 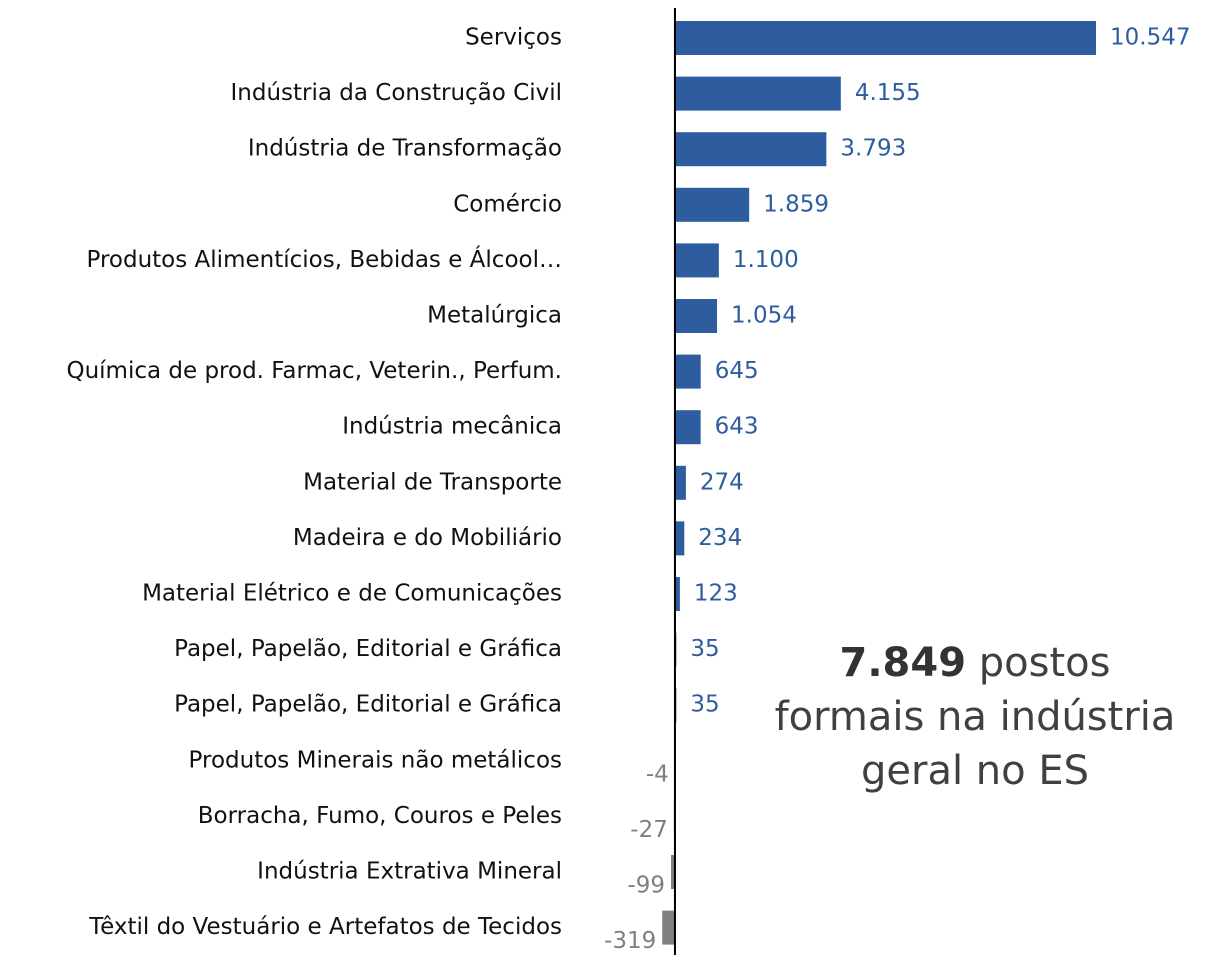 What do you see at coordinates (513, 38) in the screenshot?
I see `category-label: Serviços` at bounding box center [513, 38].